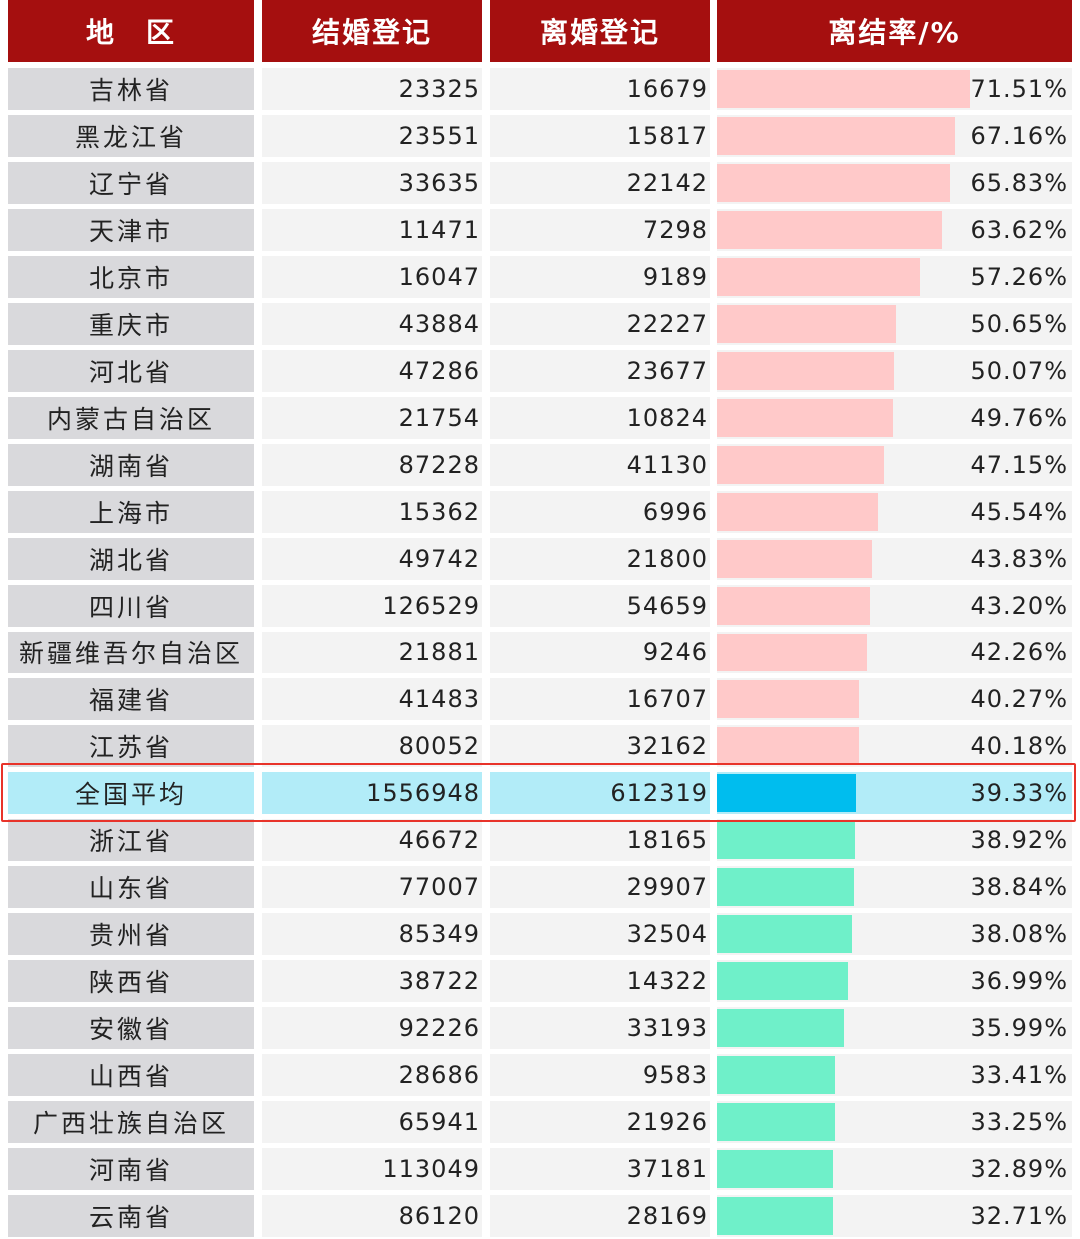  Describe the element at coordinates (1019, 1216) in the screenshot. I see `rate-label: 32.71%` at that location.